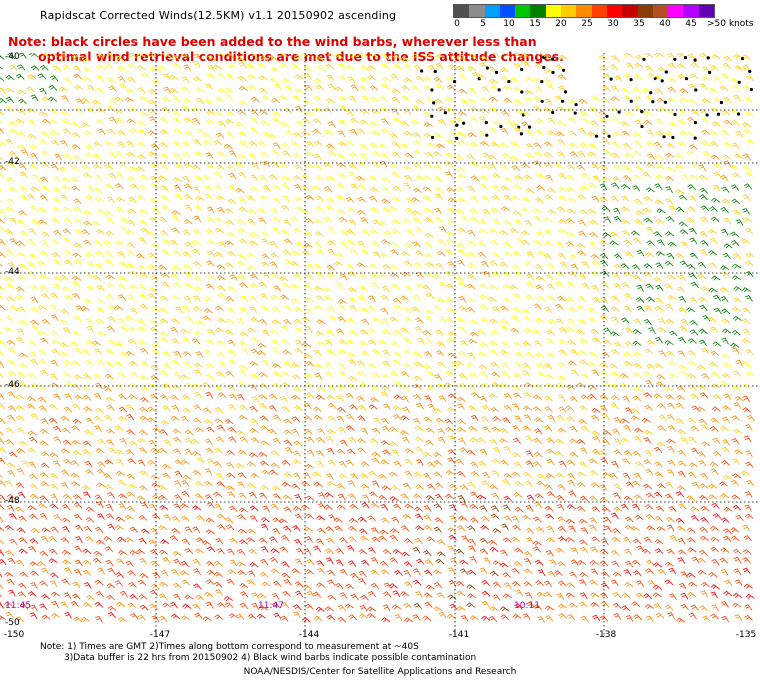  I want to click on color-scale-labels: 0 5 10 15 20 25 30 35 40 45 >50 knots, so click(603, 24).